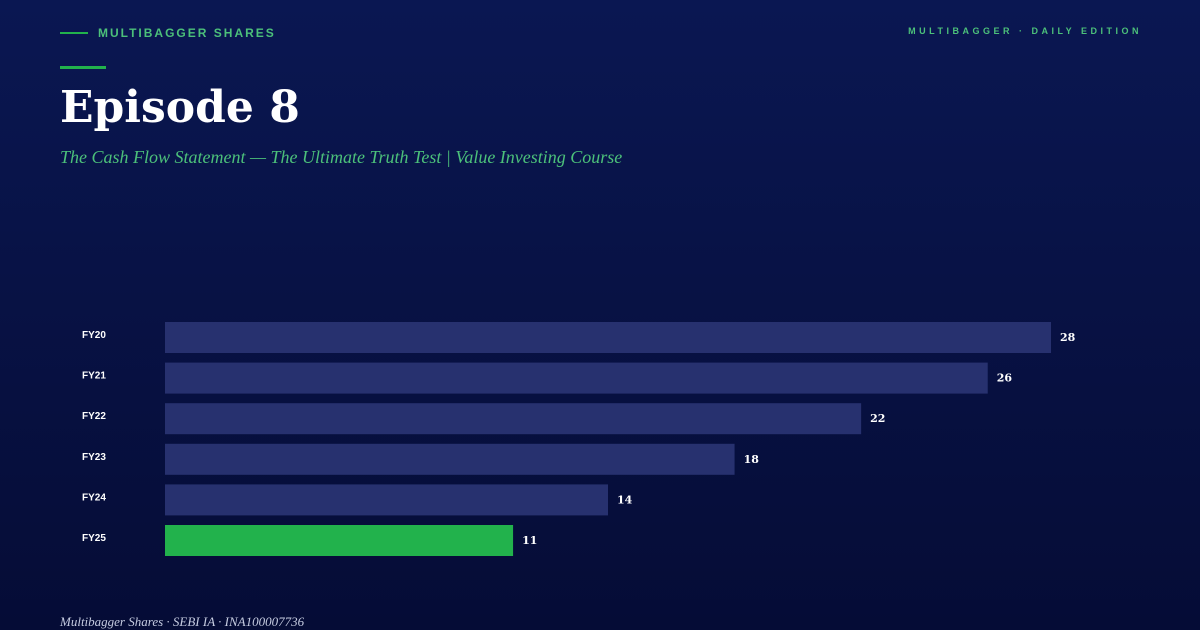 The height and width of the screenshot is (630, 1200). Describe the element at coordinates (180, 107) in the screenshot. I see `page-title: Episode 8` at that location.